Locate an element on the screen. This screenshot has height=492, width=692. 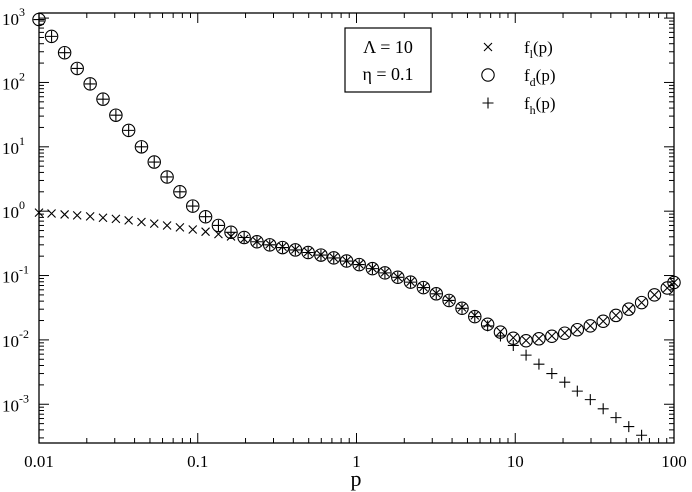
legend-label: fl(p) is located at coordinates (538, 49).